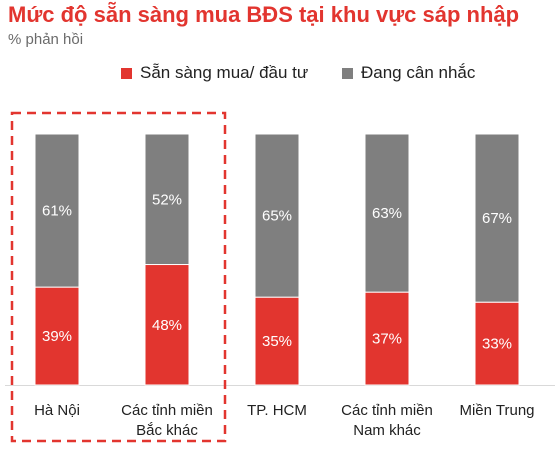 The image size is (560, 457). I want to click on data-label-ready-1: 48%, so click(167, 325).